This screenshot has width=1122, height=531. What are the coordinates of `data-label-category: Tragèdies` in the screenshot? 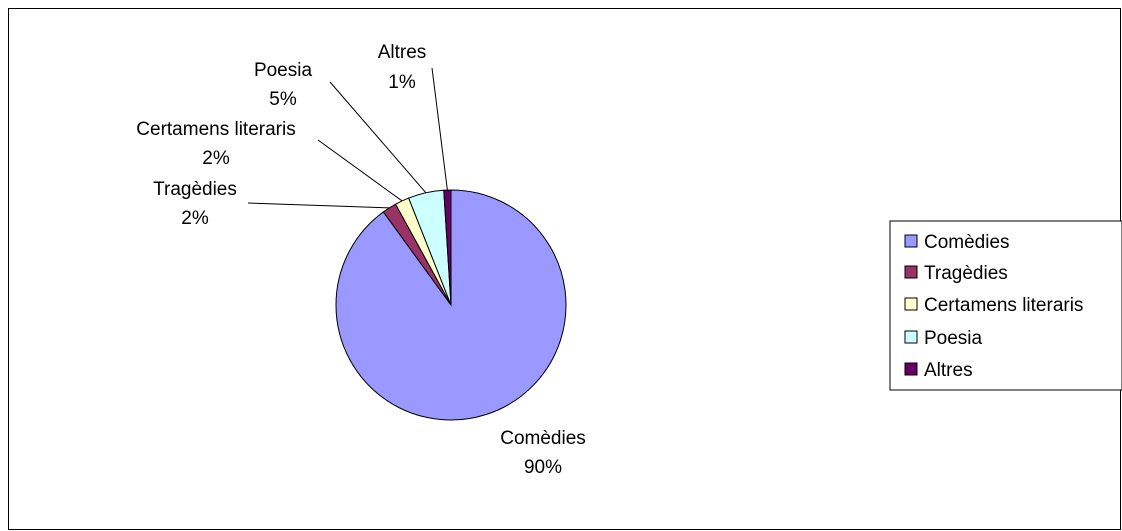 It's located at (195, 189).